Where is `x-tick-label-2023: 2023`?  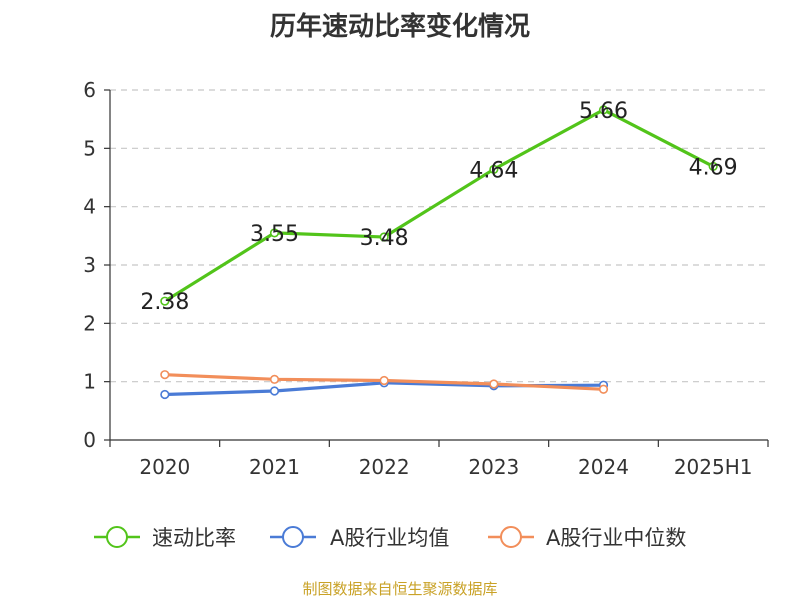 x-tick-label-2023: 2023 is located at coordinates (493, 467).